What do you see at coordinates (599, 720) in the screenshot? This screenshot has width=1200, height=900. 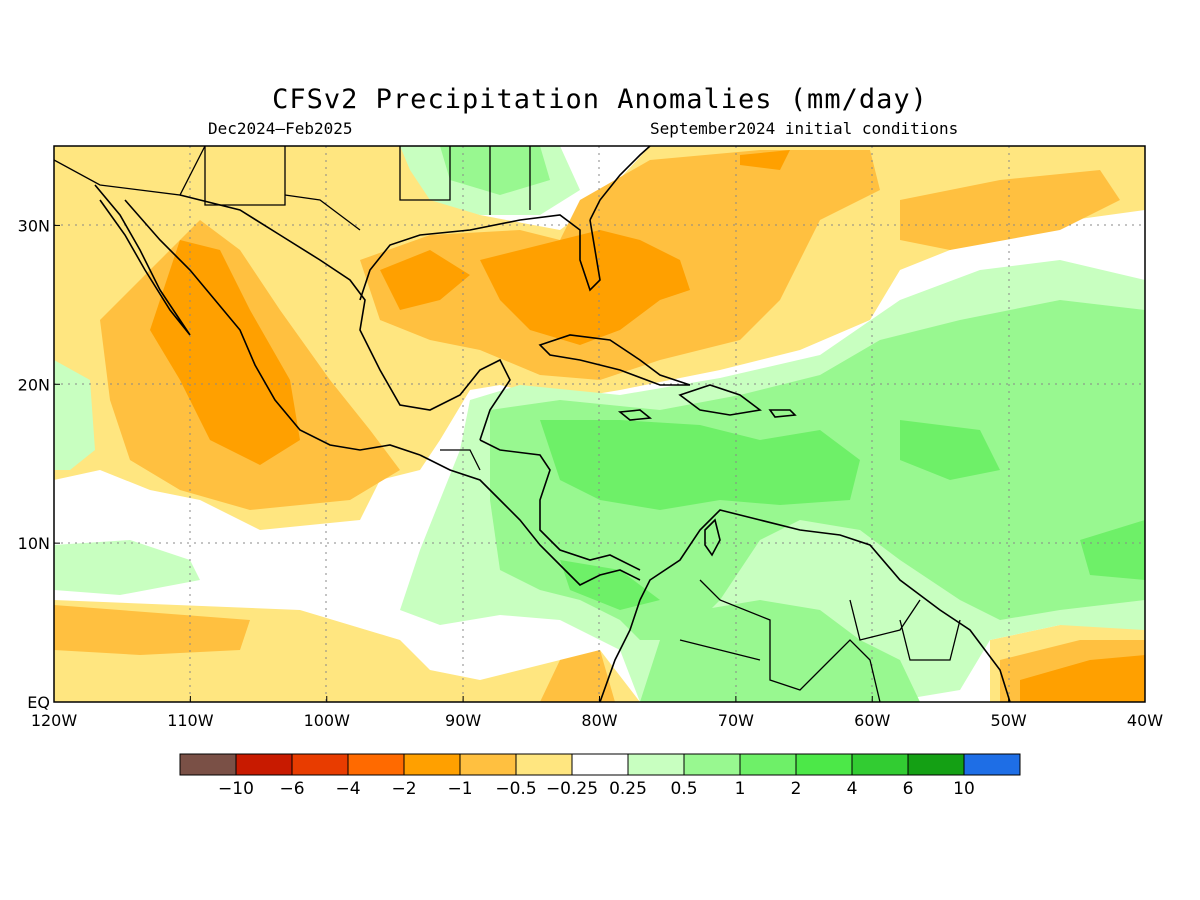 I see `x-tick-label: 80W` at bounding box center [599, 720].